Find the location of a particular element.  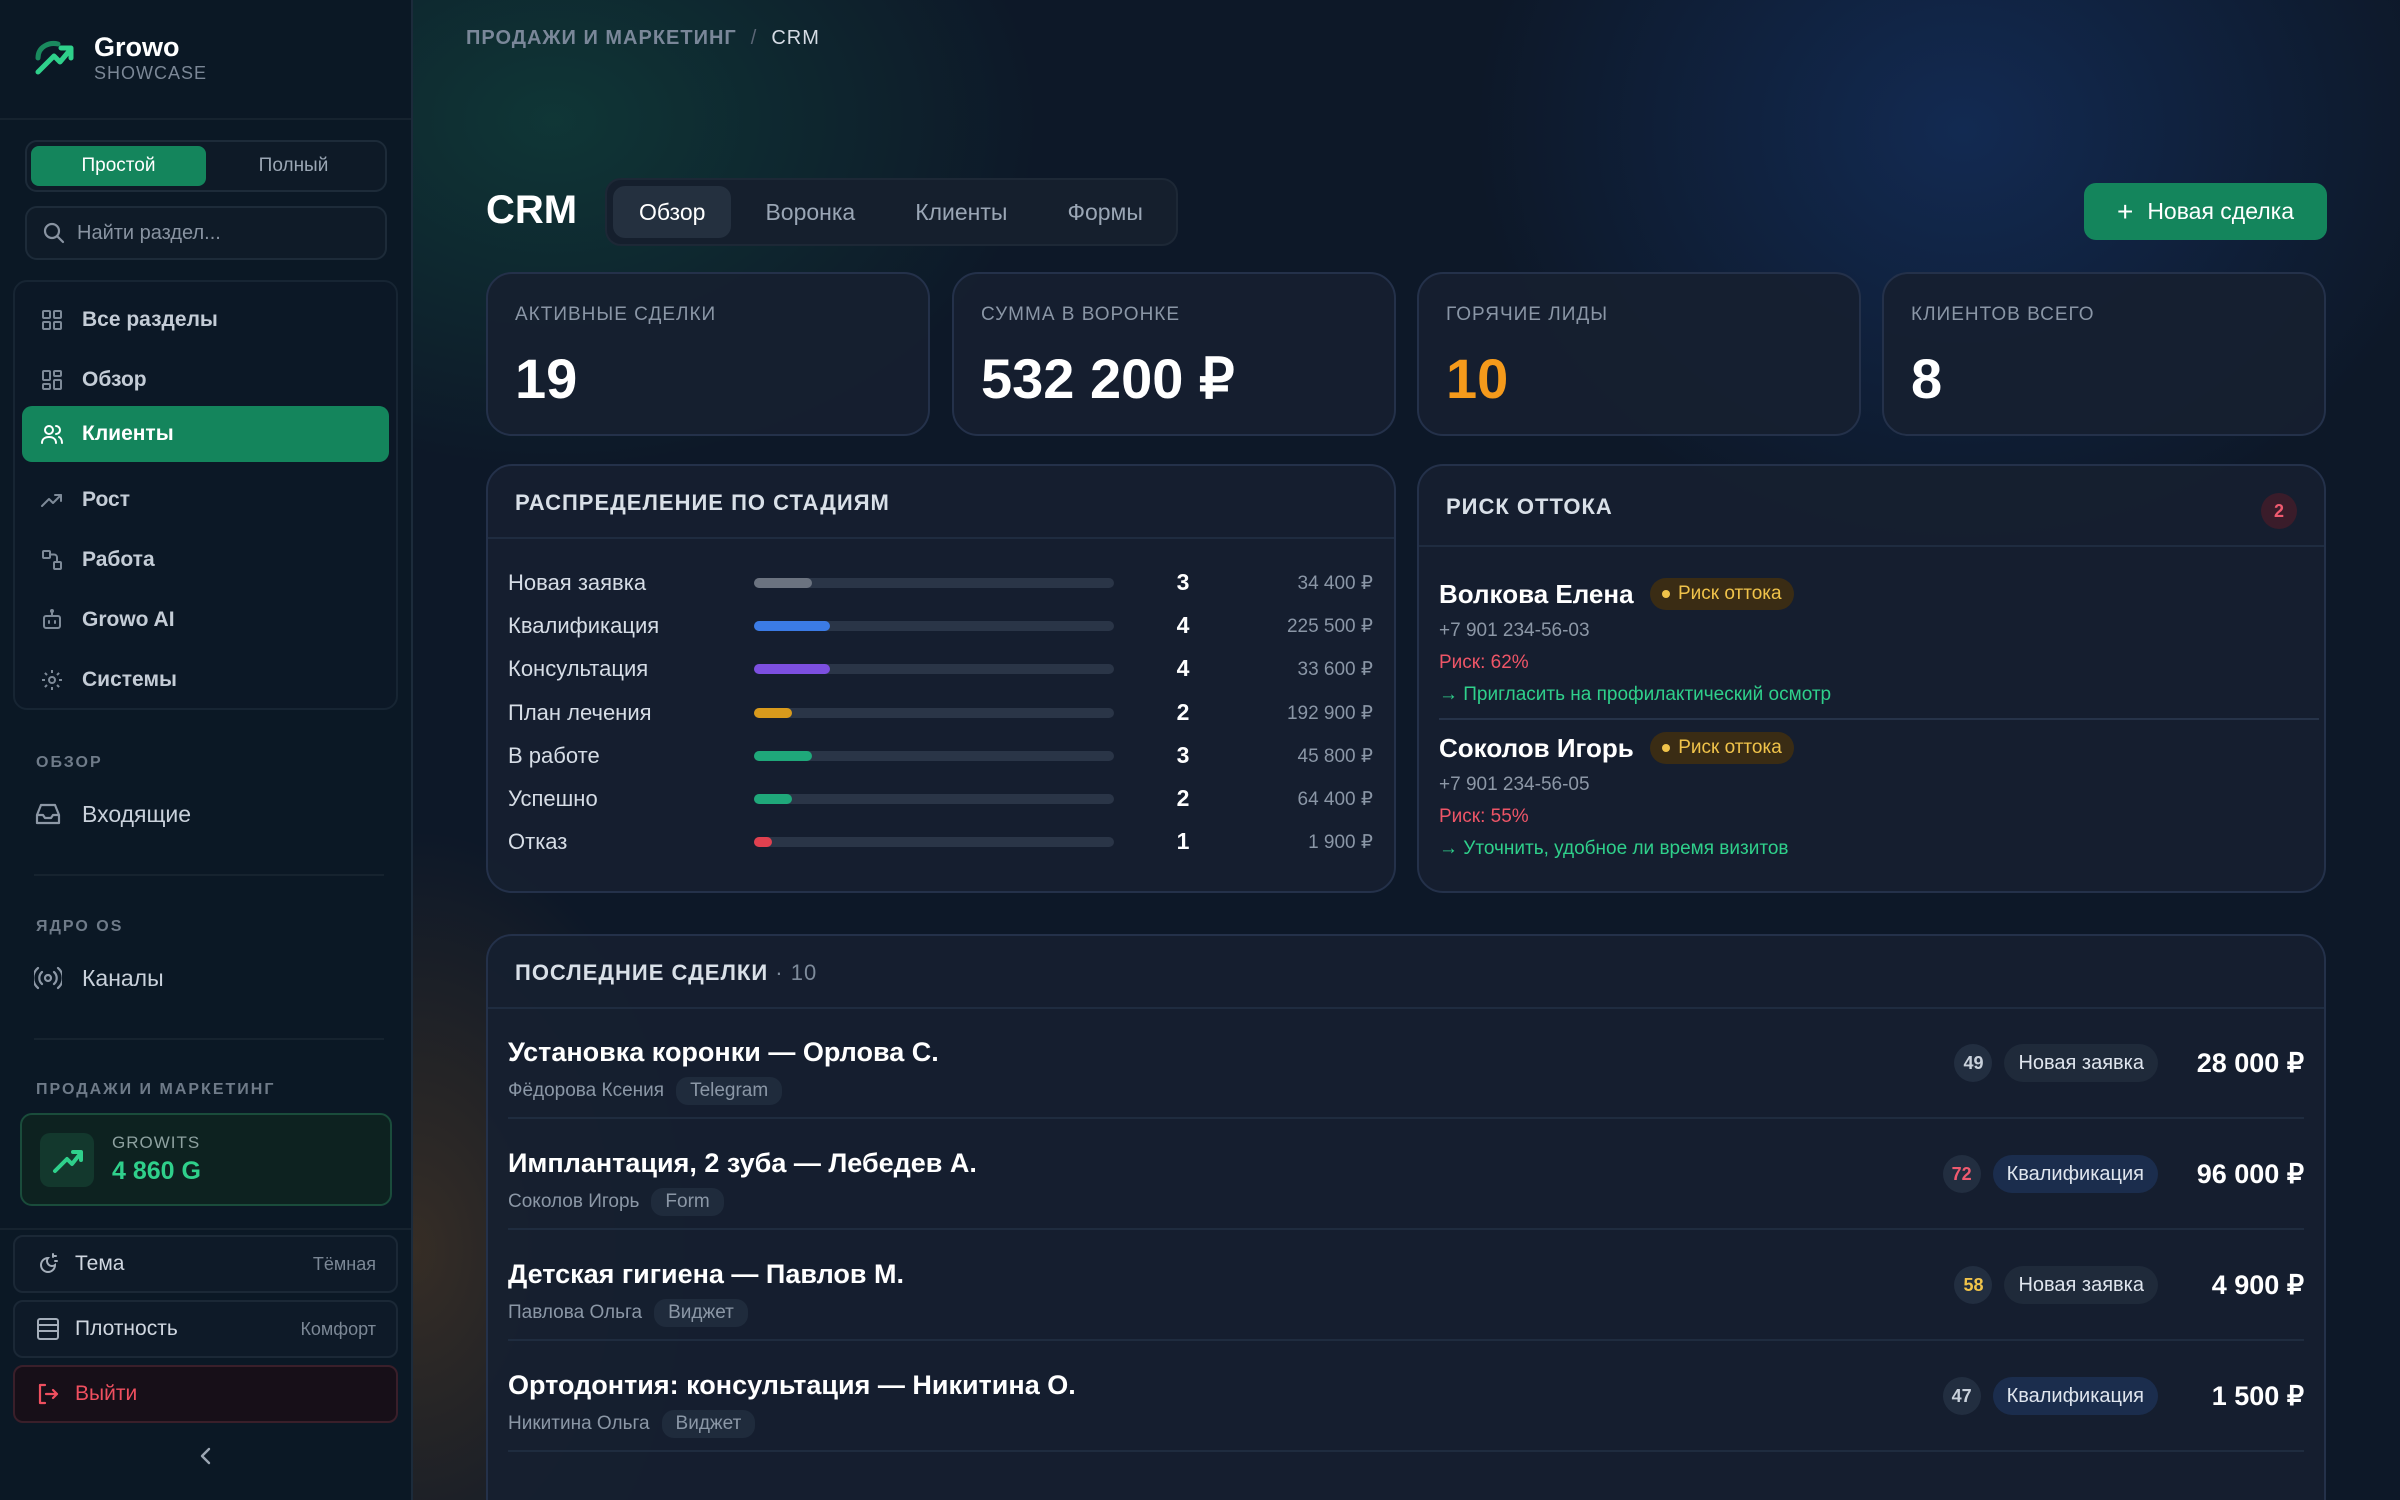

churn-tag-label: Риск оттока is located at coordinates (1730, 747).